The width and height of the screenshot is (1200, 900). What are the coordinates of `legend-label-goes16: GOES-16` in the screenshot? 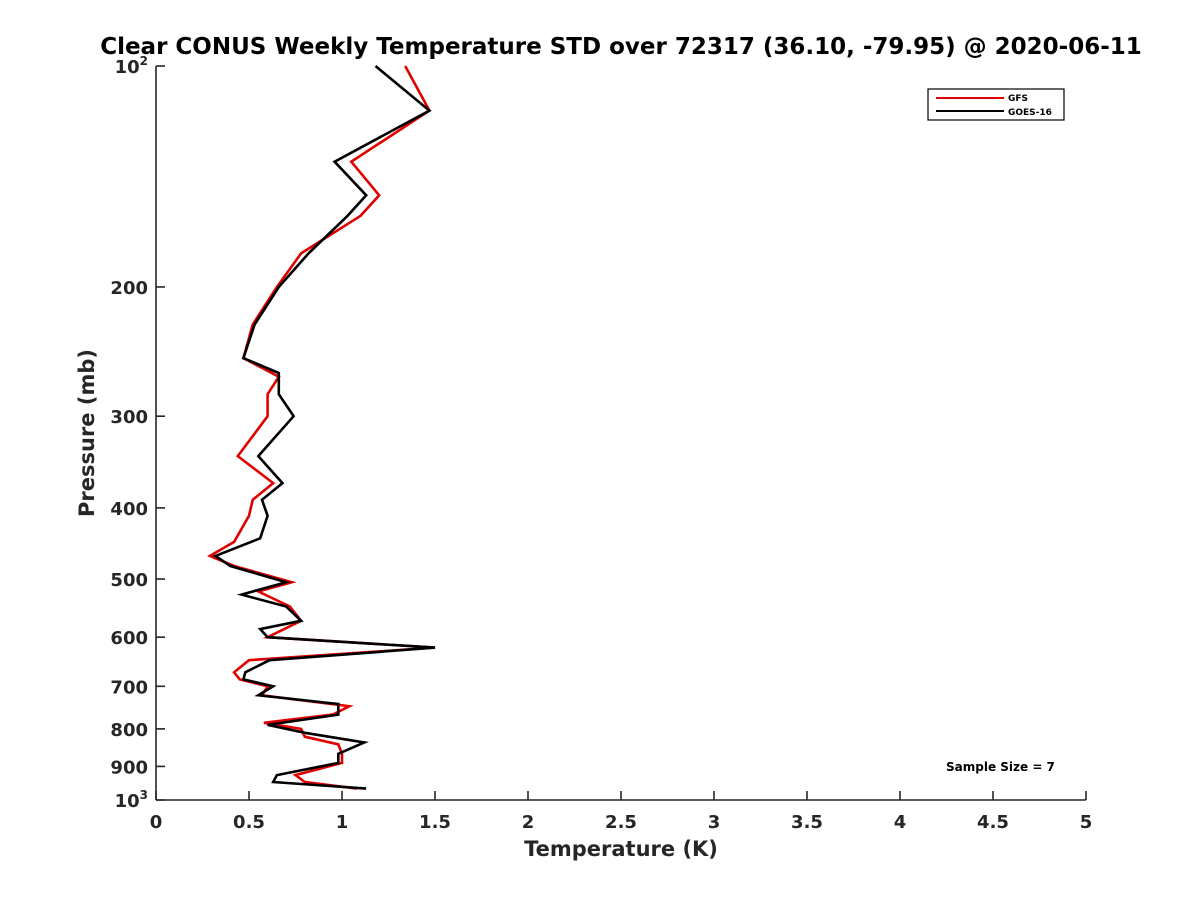 It's located at (1030, 113).